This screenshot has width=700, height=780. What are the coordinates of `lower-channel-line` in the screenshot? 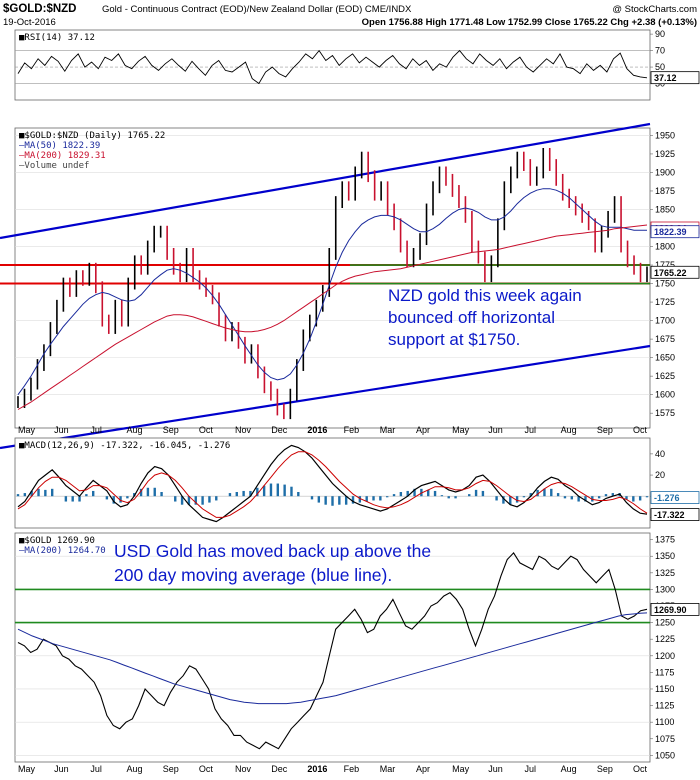 It's located at (325, 397).